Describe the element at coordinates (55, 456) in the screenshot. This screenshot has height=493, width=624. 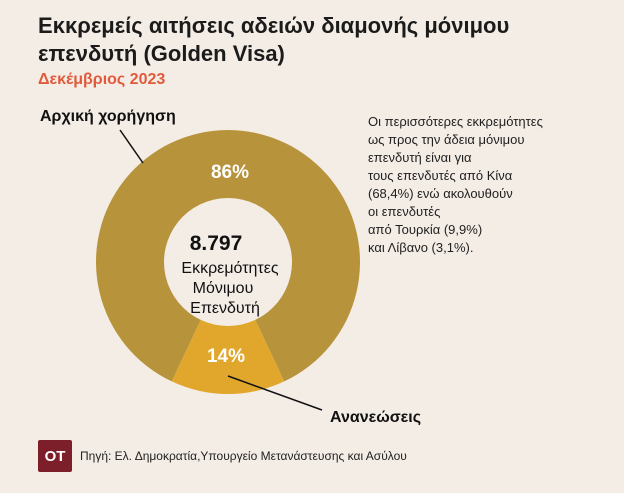
I see `ot-logo: OT` at that location.